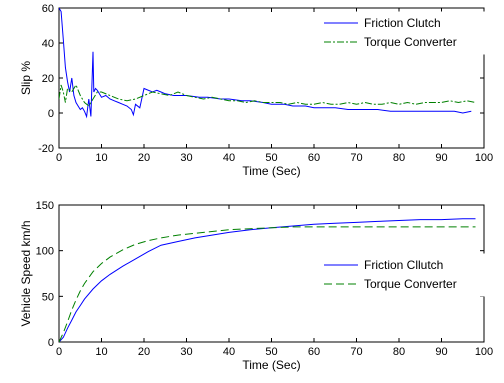  I want to click on y-tick-label: 60, so click(48, 9).